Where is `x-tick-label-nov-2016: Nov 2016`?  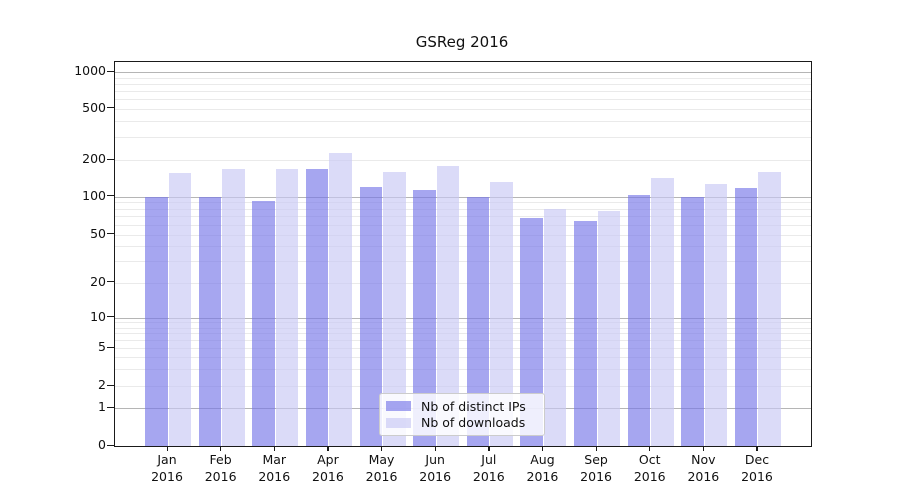
x-tick-label-nov-2016: Nov 2016 is located at coordinates (703, 468).